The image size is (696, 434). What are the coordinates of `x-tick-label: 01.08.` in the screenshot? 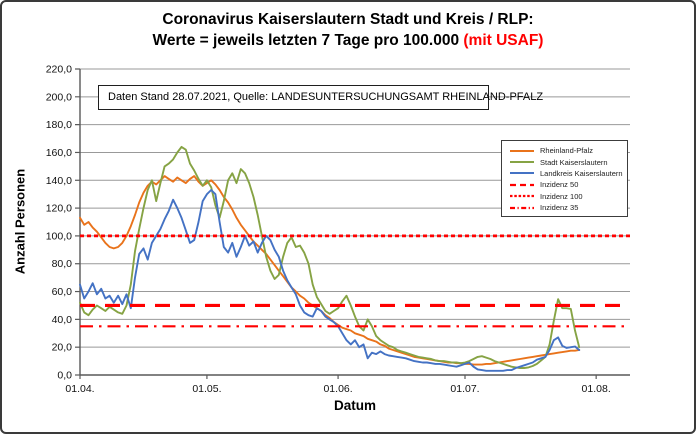 It's located at (596, 389).